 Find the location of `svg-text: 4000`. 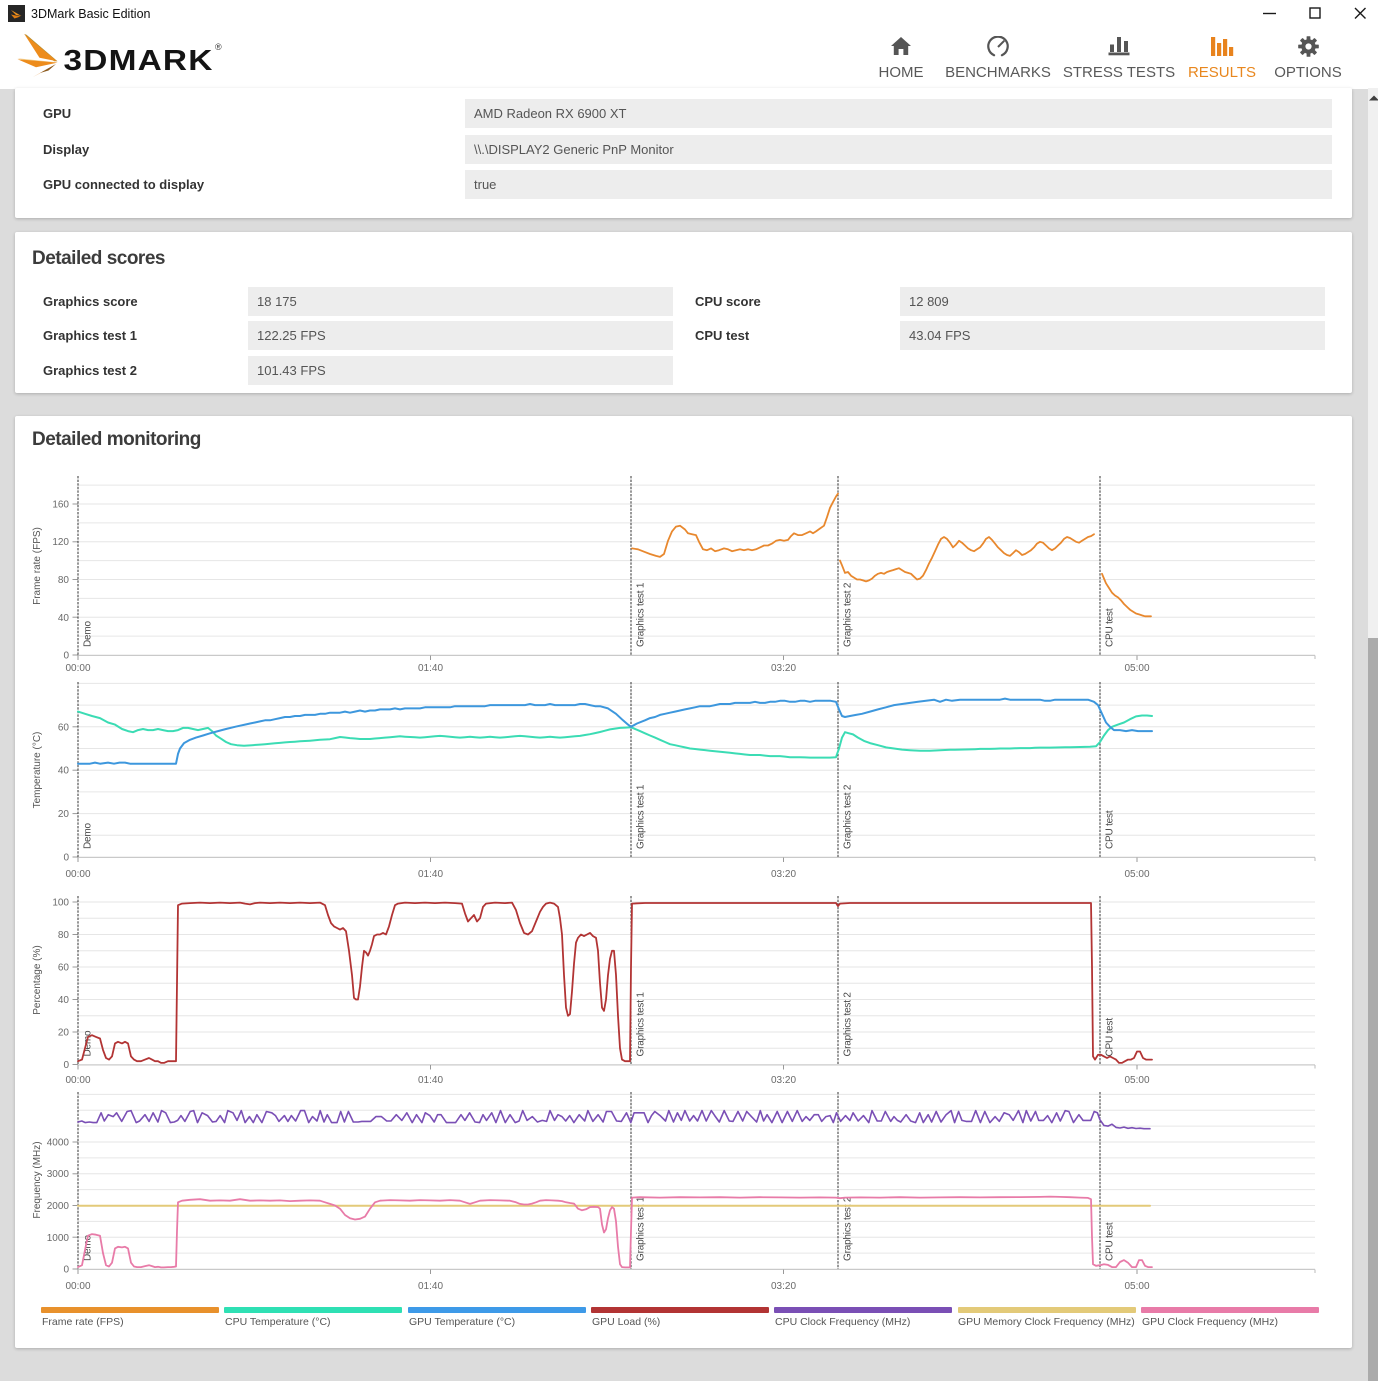

svg-text: 4000 is located at coordinates (58, 1143).